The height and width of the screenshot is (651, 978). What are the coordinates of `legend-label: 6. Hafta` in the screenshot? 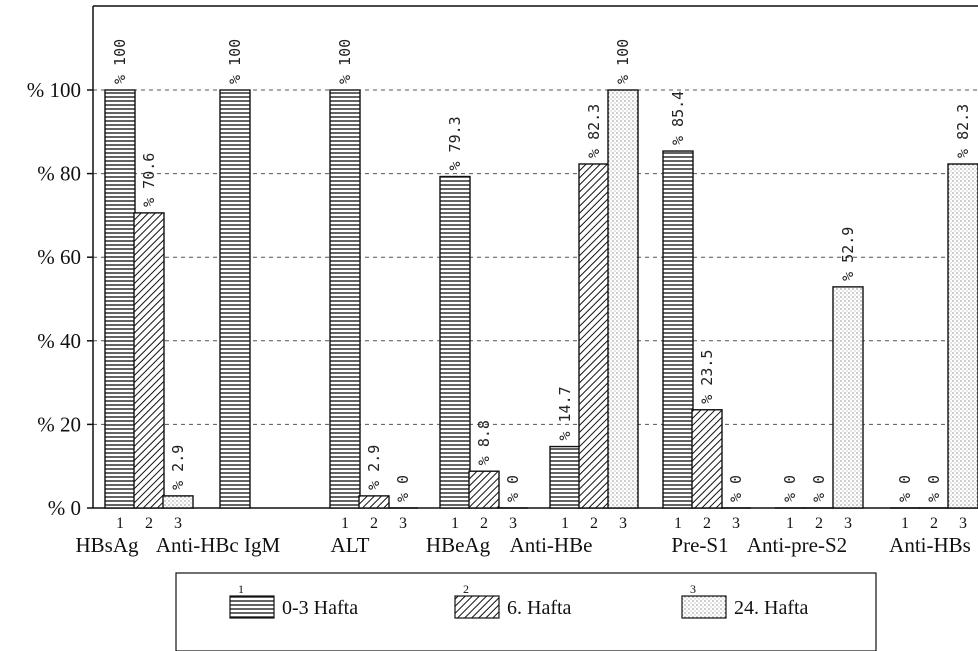 It's located at (539, 608).